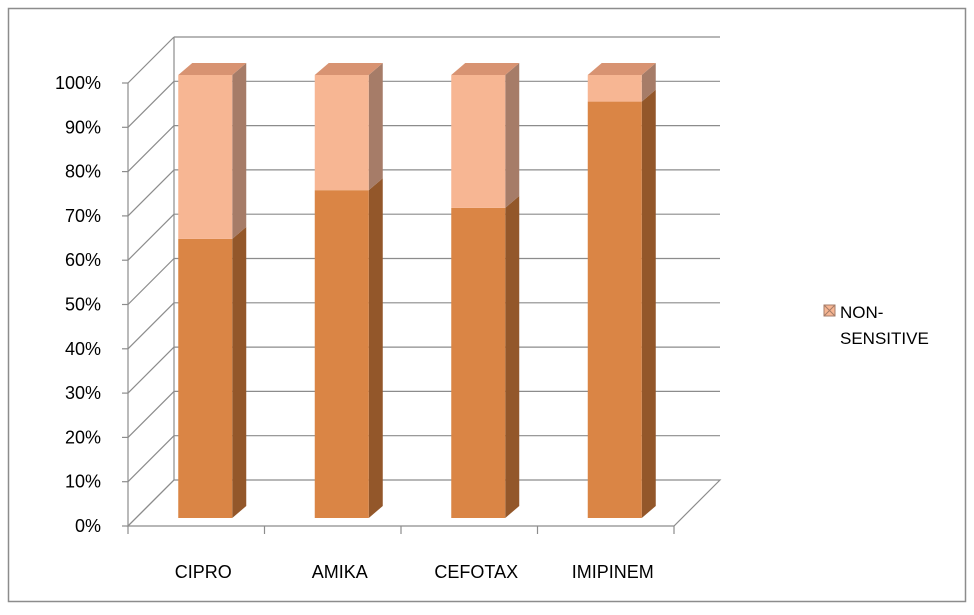  Describe the element at coordinates (83, 260) in the screenshot. I see `y-tick-label: 60%` at that location.